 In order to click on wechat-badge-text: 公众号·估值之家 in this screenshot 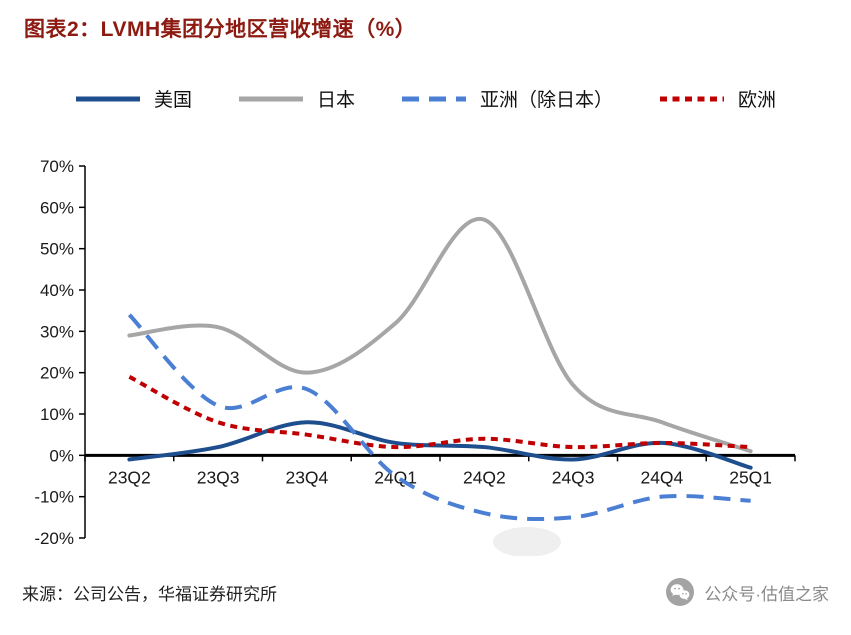, I will do `click(766, 594)`.